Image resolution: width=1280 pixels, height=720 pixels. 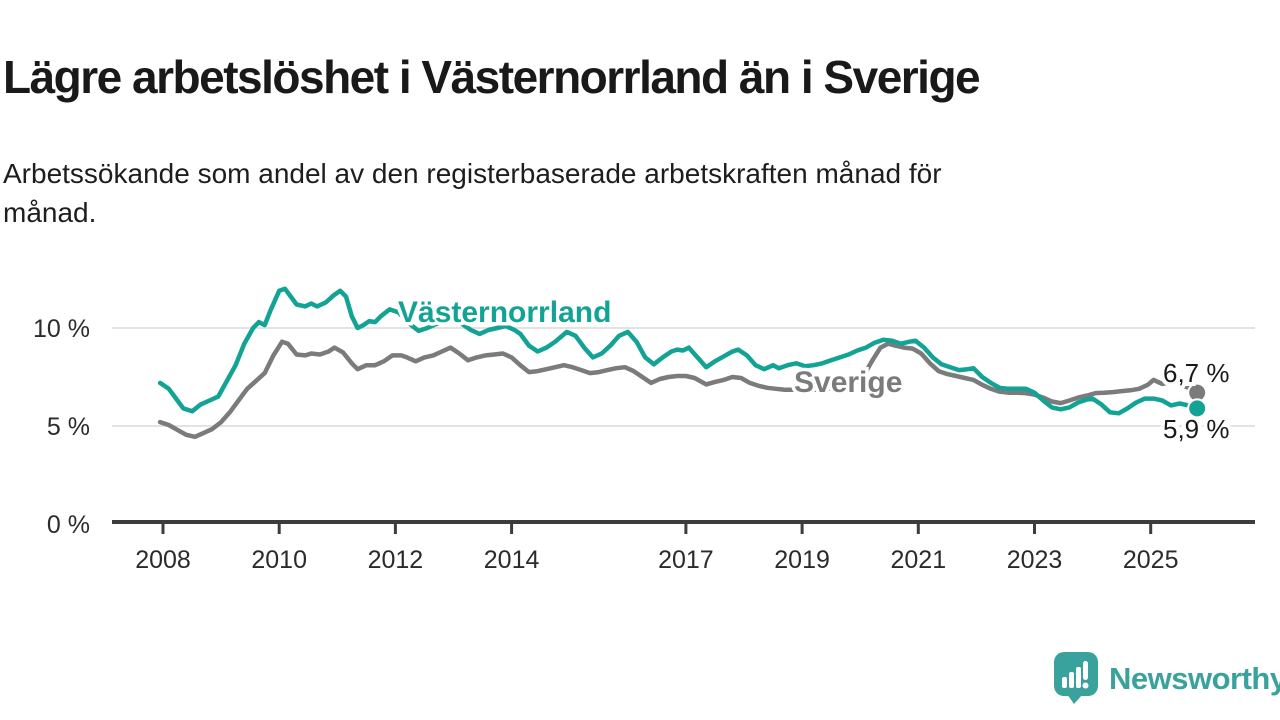 I want to click on y-tick-5: 5 %, so click(x=68, y=427).